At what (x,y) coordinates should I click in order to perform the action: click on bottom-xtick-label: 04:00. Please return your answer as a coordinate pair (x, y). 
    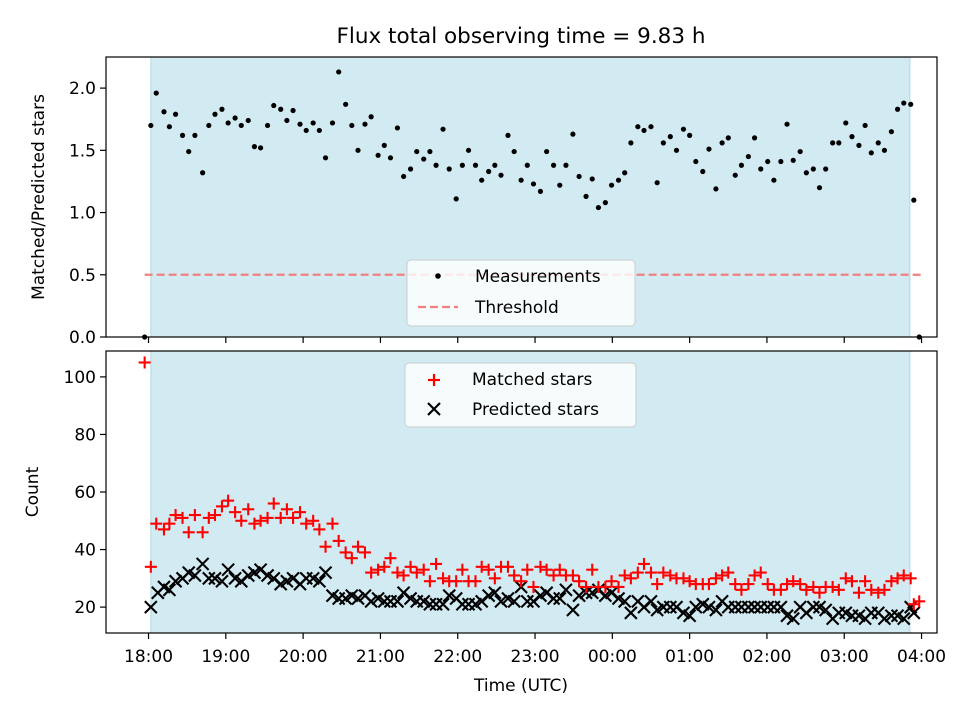
    Looking at the image, I should click on (921, 657).